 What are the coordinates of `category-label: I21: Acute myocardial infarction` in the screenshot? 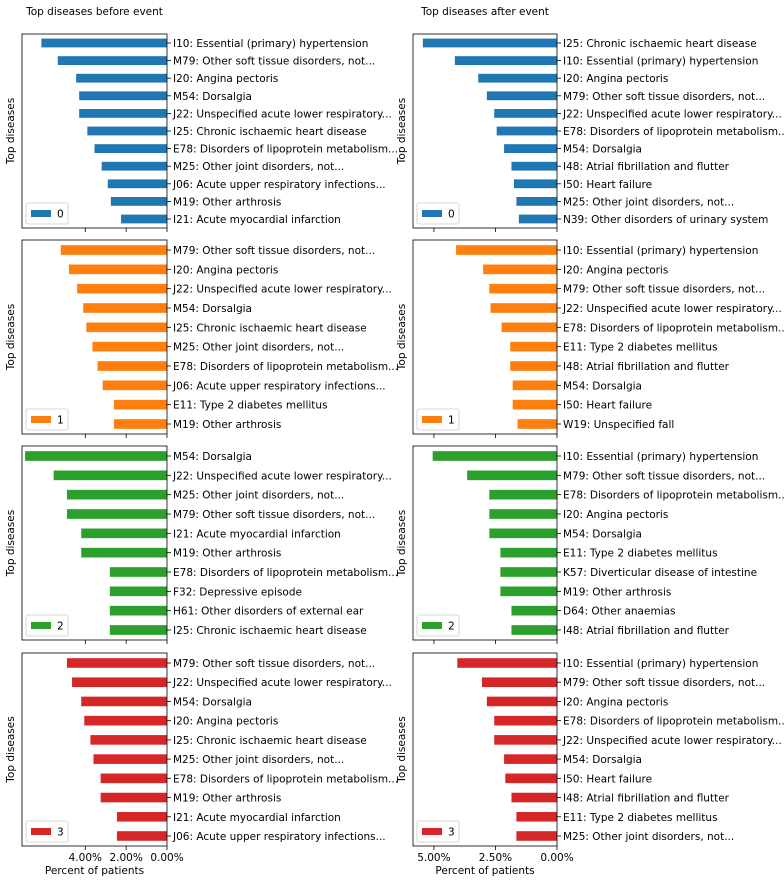 It's located at (257, 818).